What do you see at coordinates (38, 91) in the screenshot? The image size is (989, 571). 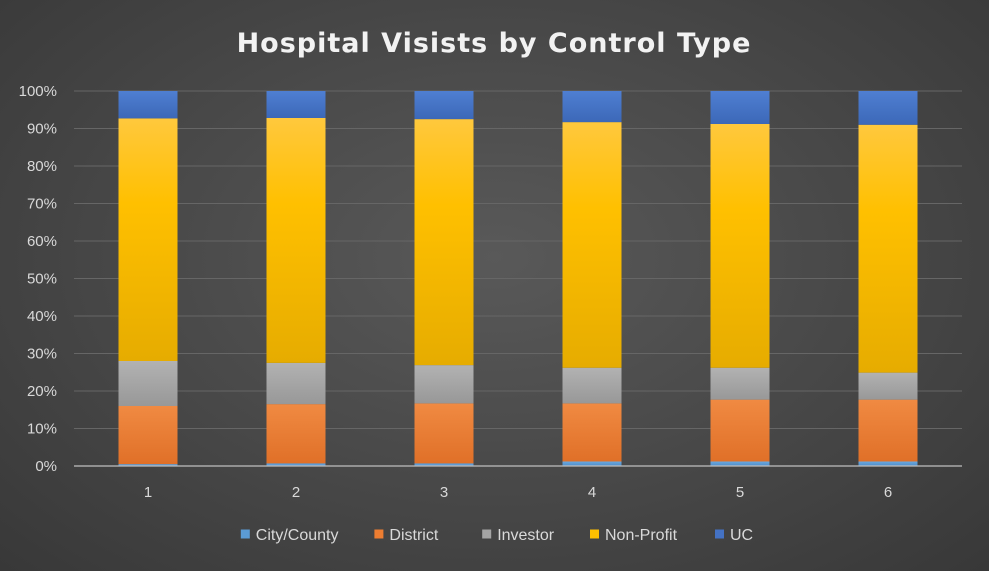 I see `y-tick-label: 100%` at bounding box center [38, 91].